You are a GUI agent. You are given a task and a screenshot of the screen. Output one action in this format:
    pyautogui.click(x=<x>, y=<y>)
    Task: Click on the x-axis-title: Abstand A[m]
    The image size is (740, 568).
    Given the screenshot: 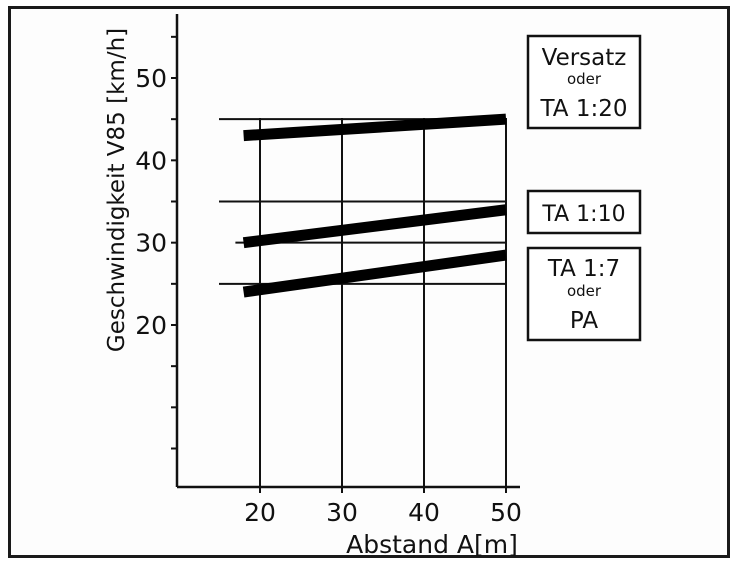 What is the action you would take?
    pyautogui.click(x=432, y=544)
    